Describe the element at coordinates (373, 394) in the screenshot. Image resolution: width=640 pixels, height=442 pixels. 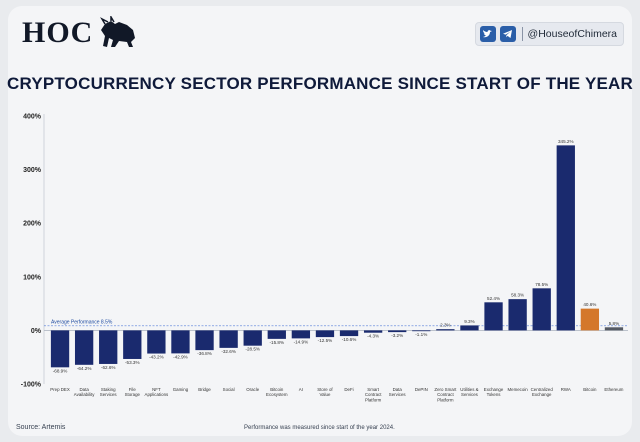
I see `category-label: Smart Contract Platform` at that location.